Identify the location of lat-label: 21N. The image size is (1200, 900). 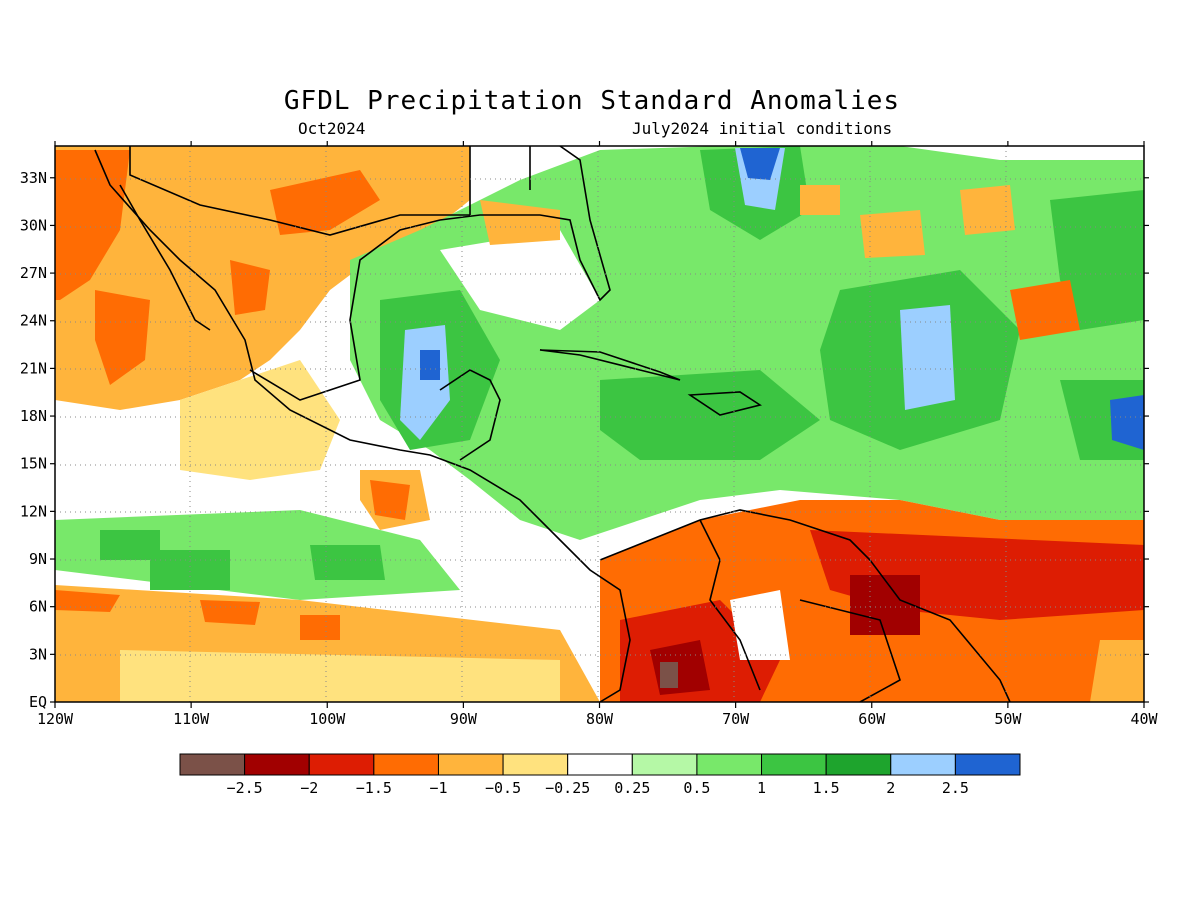
(33, 368).